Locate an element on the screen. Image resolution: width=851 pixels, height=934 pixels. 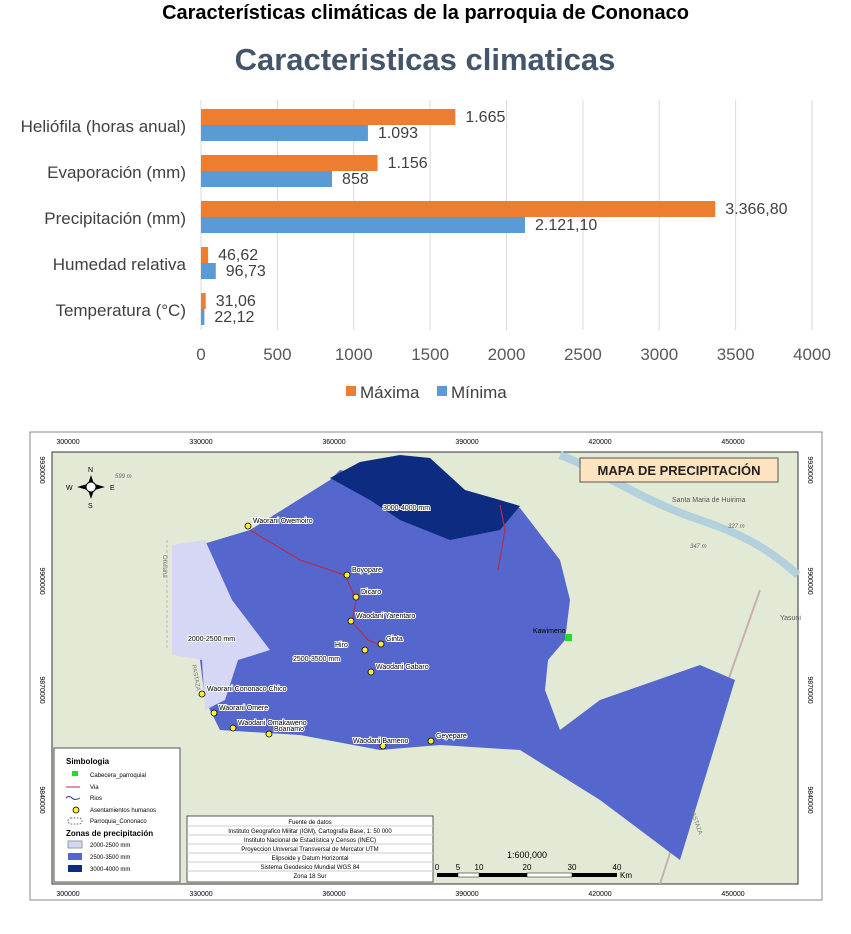
parroquia-swatch is located at coordinates (75, 821).